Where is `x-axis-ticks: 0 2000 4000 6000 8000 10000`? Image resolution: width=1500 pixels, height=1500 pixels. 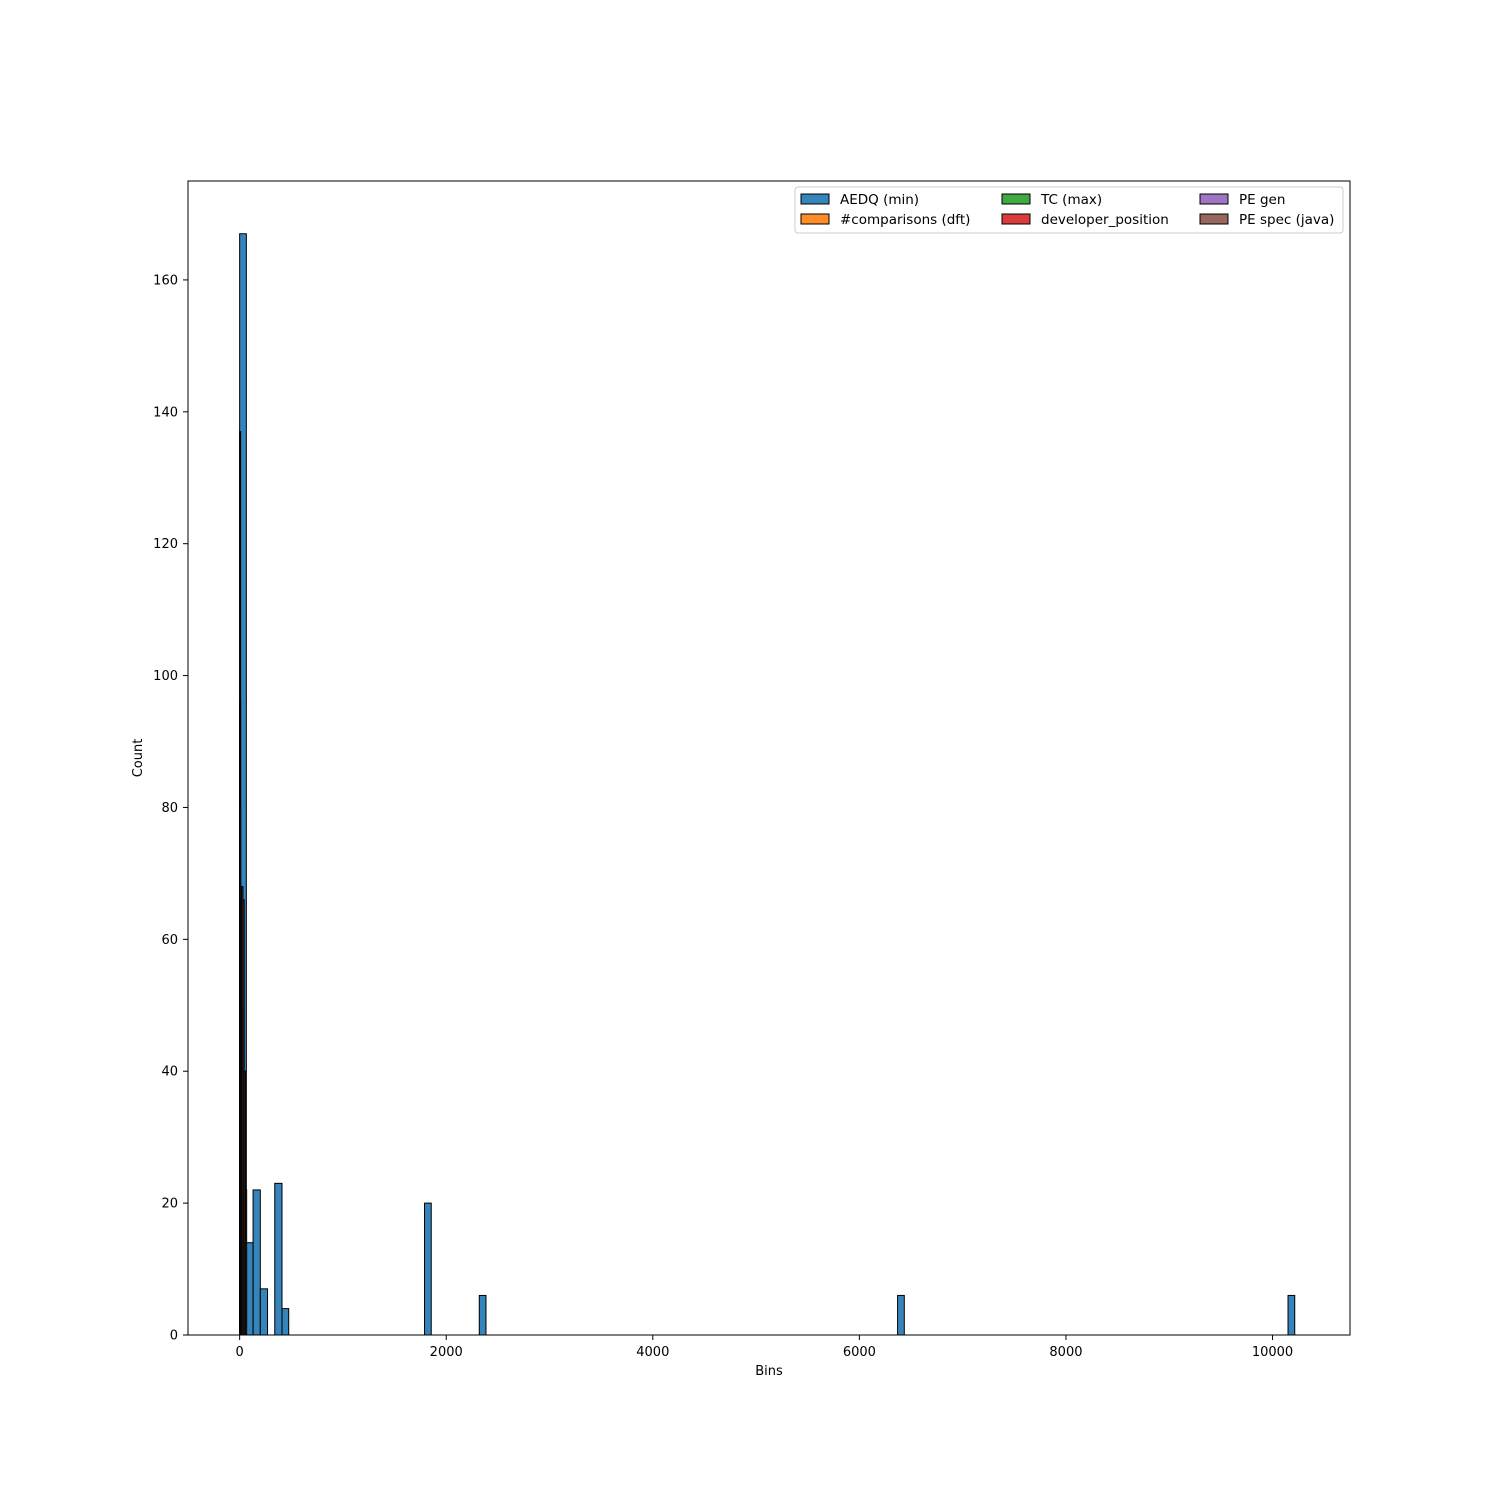
x-axis-ticks: 0 2000 4000 6000 8000 10000 is located at coordinates (764, 1347).